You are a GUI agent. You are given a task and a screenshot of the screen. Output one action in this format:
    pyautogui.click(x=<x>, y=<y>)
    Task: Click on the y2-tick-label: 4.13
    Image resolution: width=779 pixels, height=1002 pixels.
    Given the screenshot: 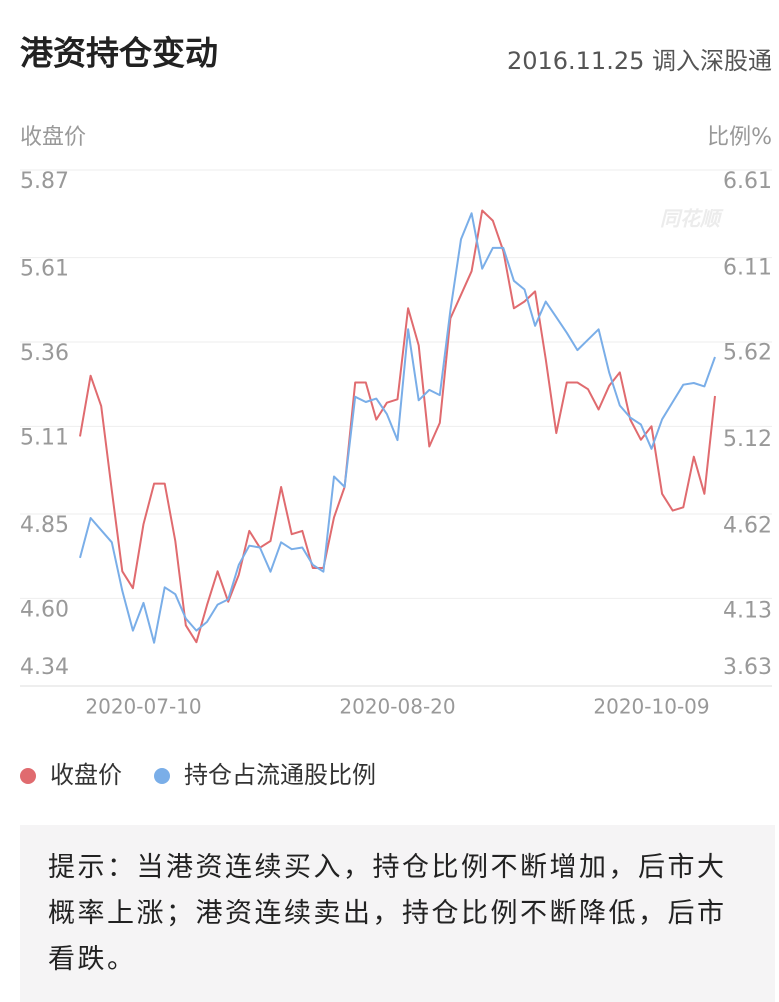 What is the action you would take?
    pyautogui.click(x=747, y=610)
    